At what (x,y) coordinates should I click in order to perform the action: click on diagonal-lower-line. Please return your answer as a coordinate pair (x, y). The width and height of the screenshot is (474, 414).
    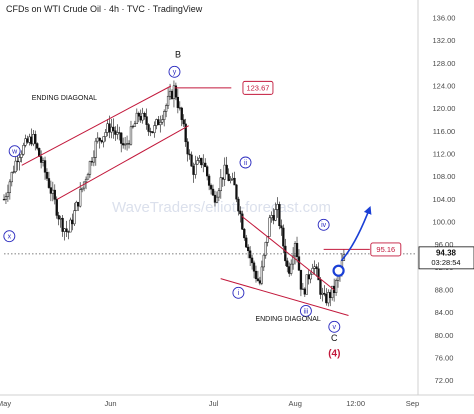
    Looking at the image, I should click on (284, 297).